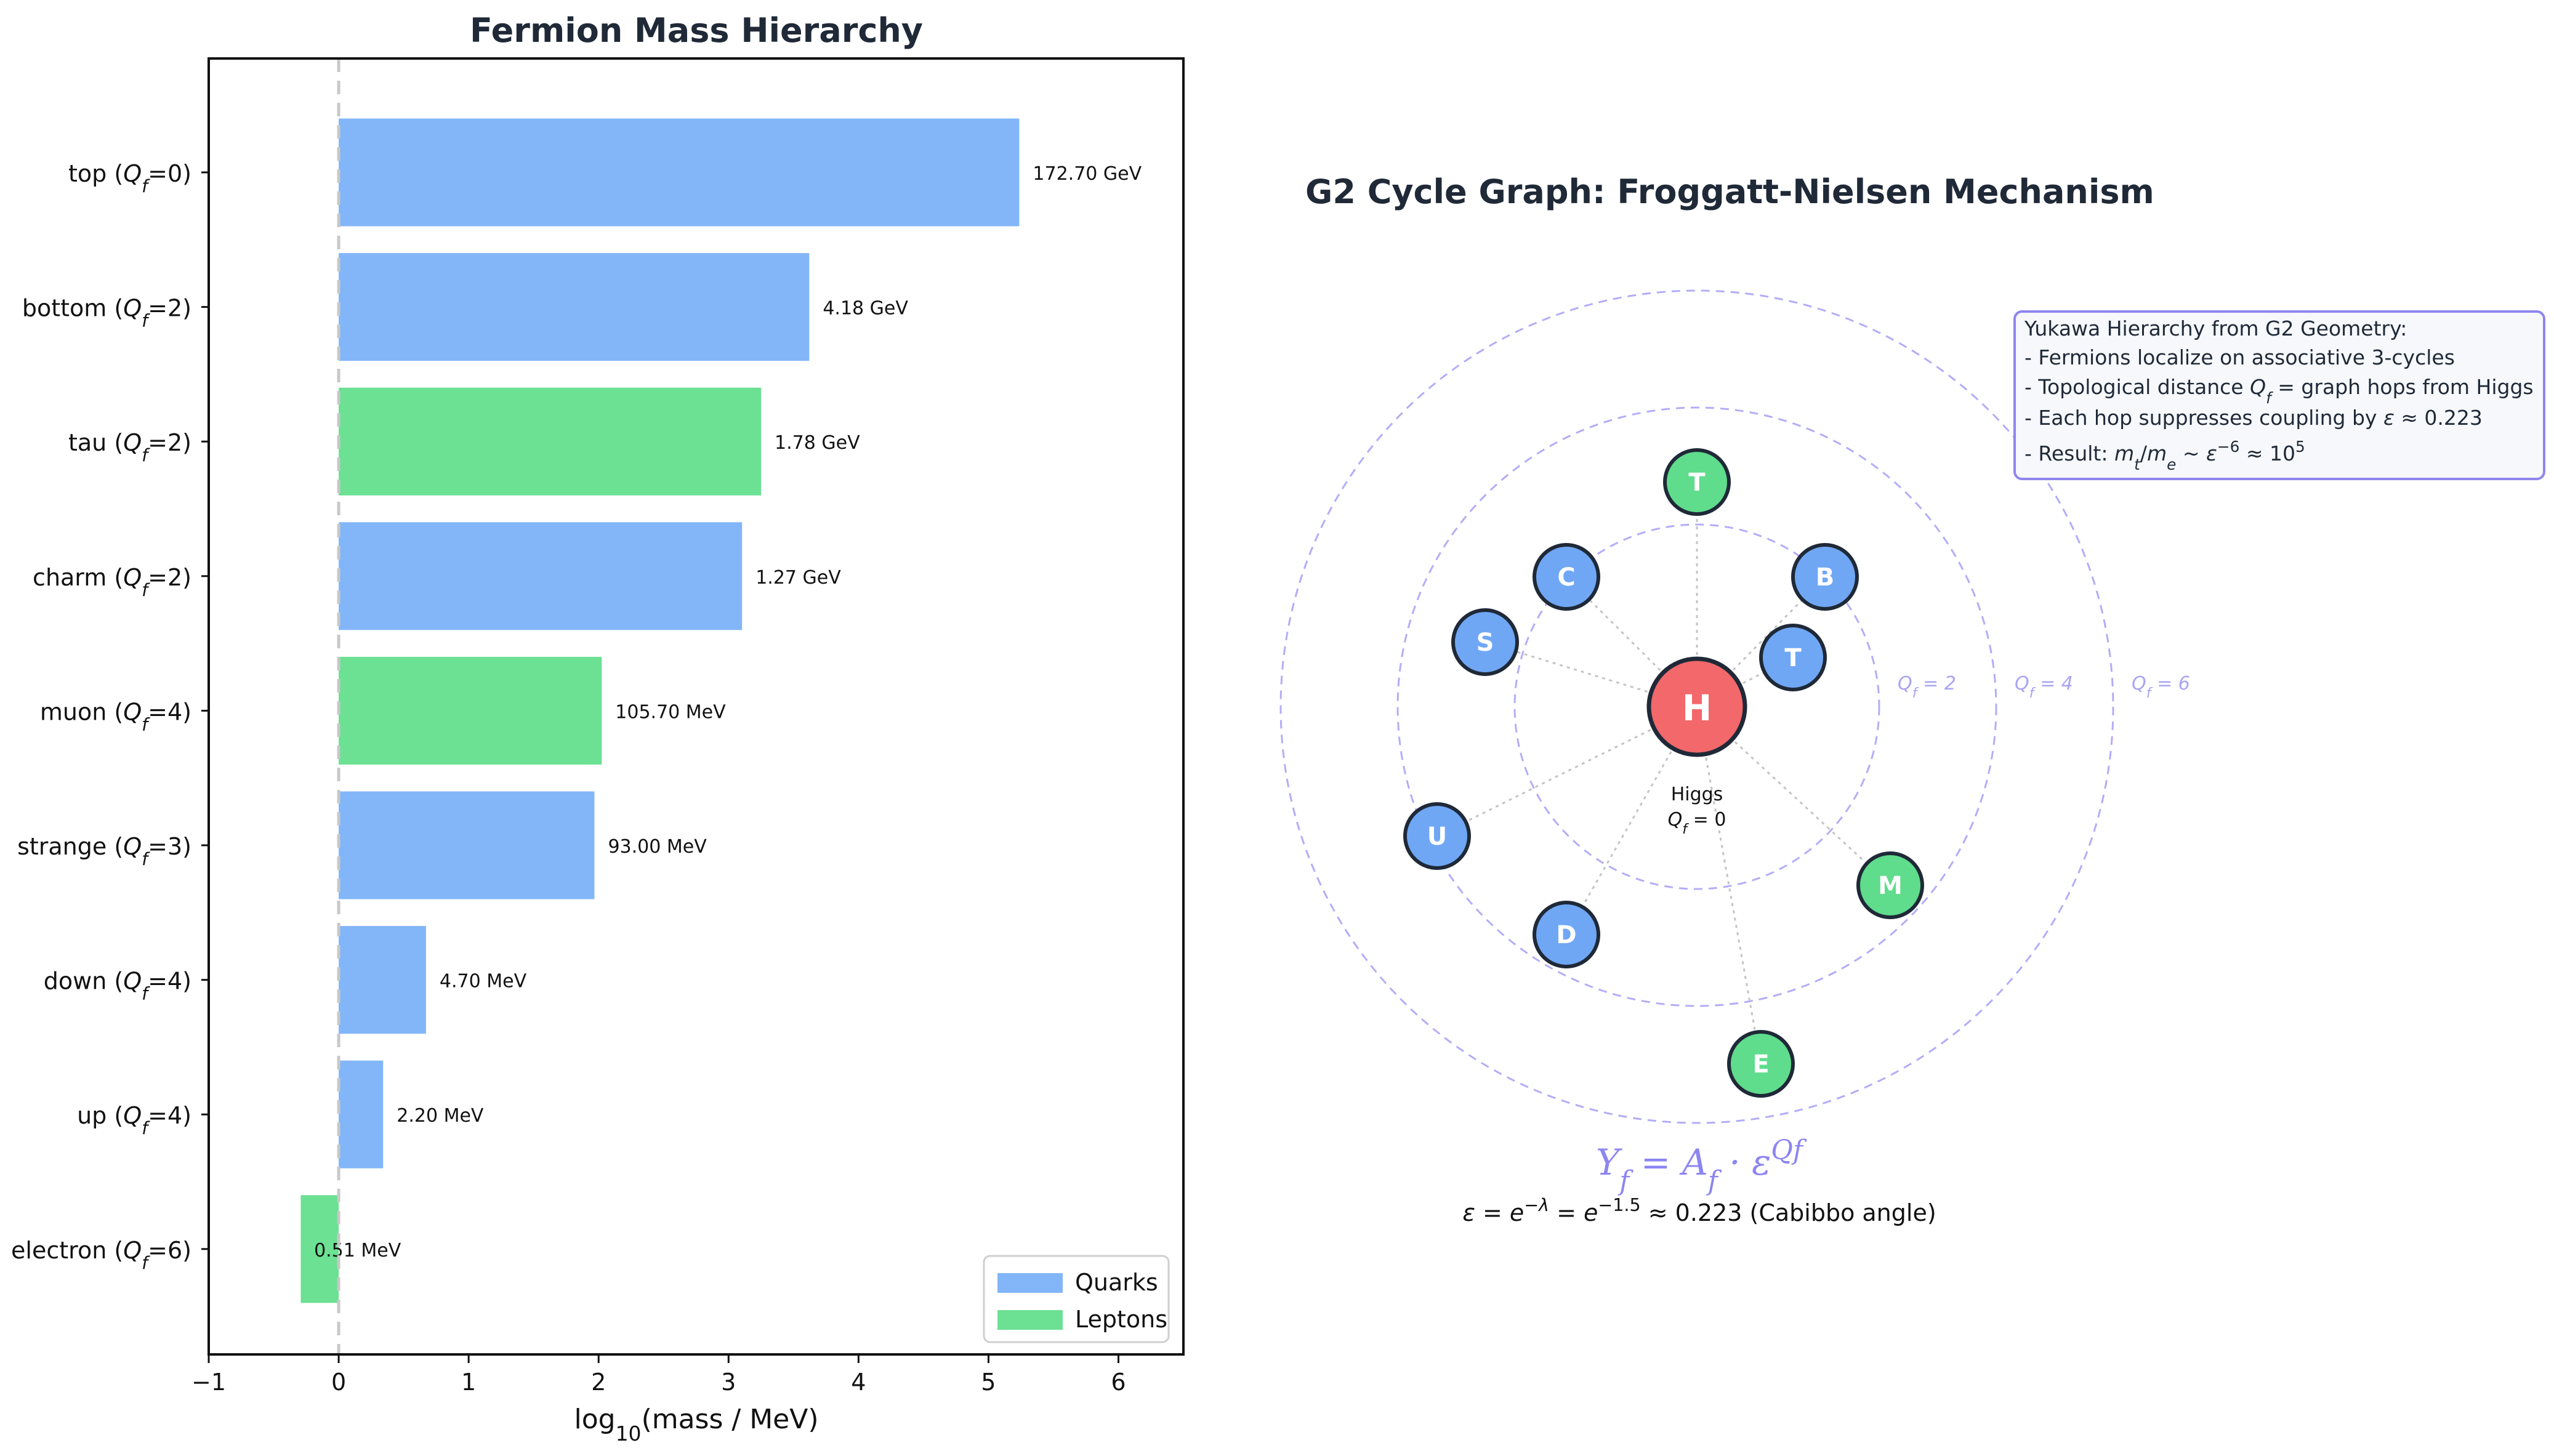 The image size is (2554, 1456). Describe the element at coordinates (696, 1425) in the screenshot. I see `x-axis-label: log10(mass / MeV)` at that location.